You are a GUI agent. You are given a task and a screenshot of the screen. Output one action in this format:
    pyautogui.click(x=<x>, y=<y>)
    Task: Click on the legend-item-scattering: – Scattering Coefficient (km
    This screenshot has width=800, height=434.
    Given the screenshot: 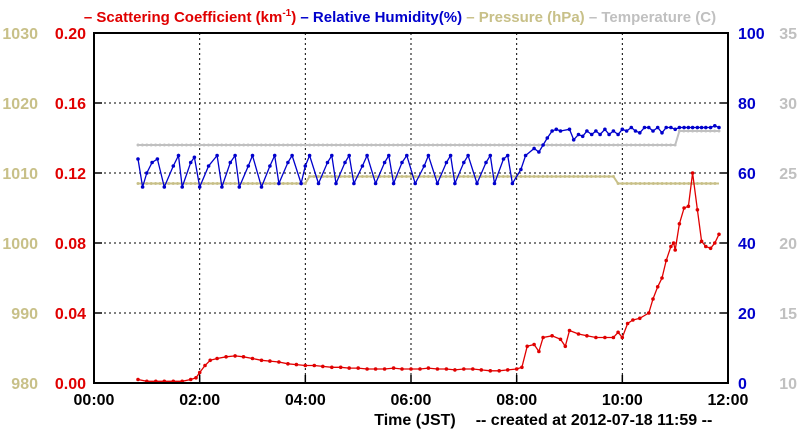 What is the action you would take?
    pyautogui.click(x=183, y=17)
    